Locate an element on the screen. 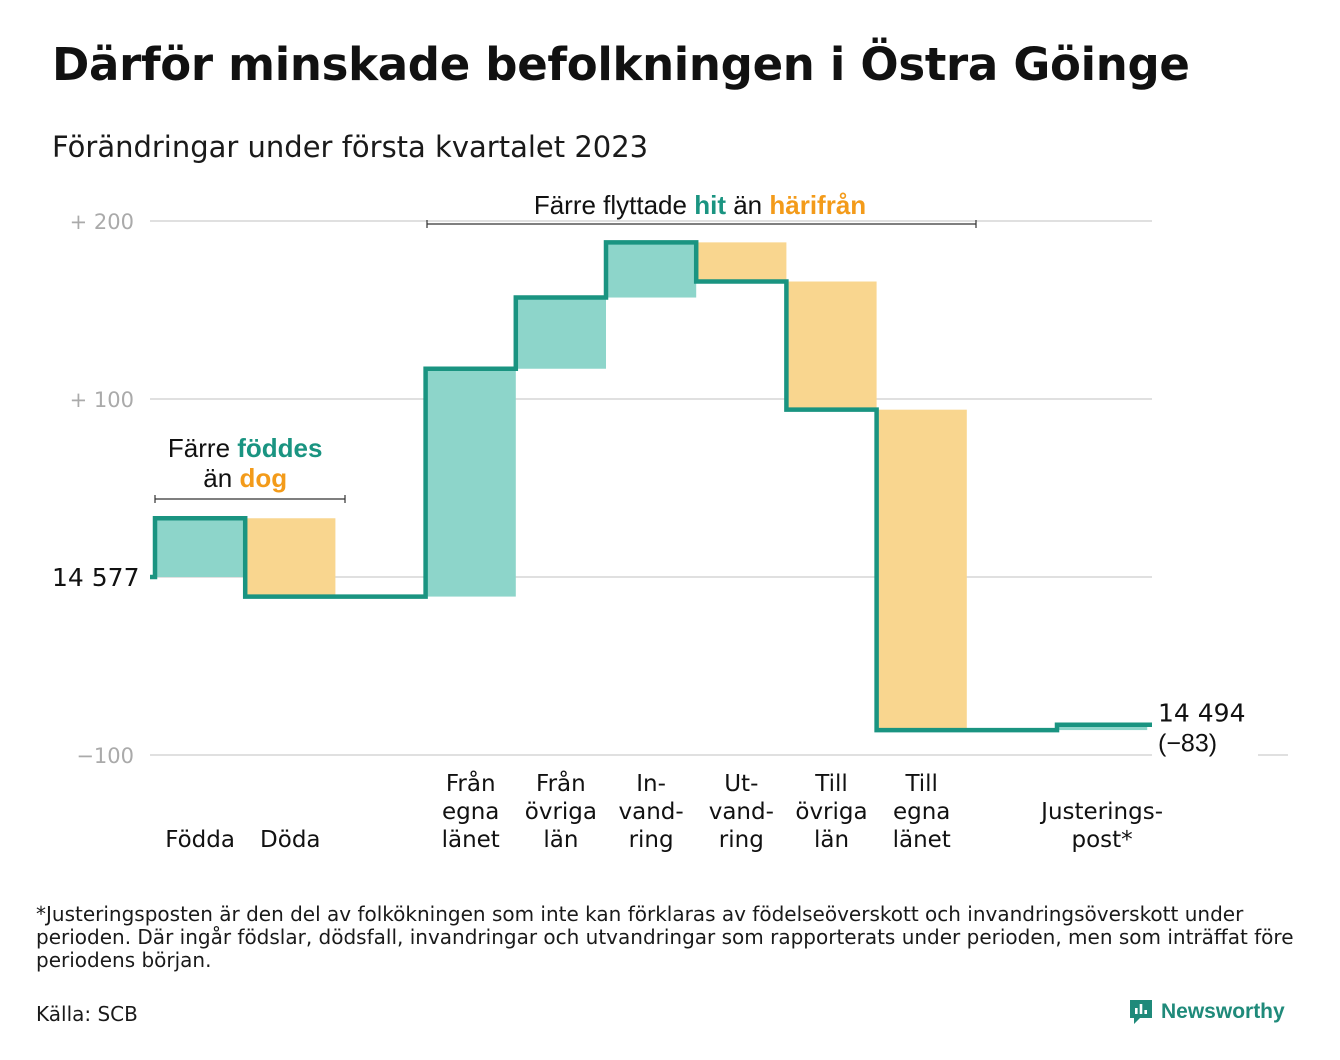 This screenshot has height=1060, width=1340. y-tick-label: + 200 is located at coordinates (102, 222).